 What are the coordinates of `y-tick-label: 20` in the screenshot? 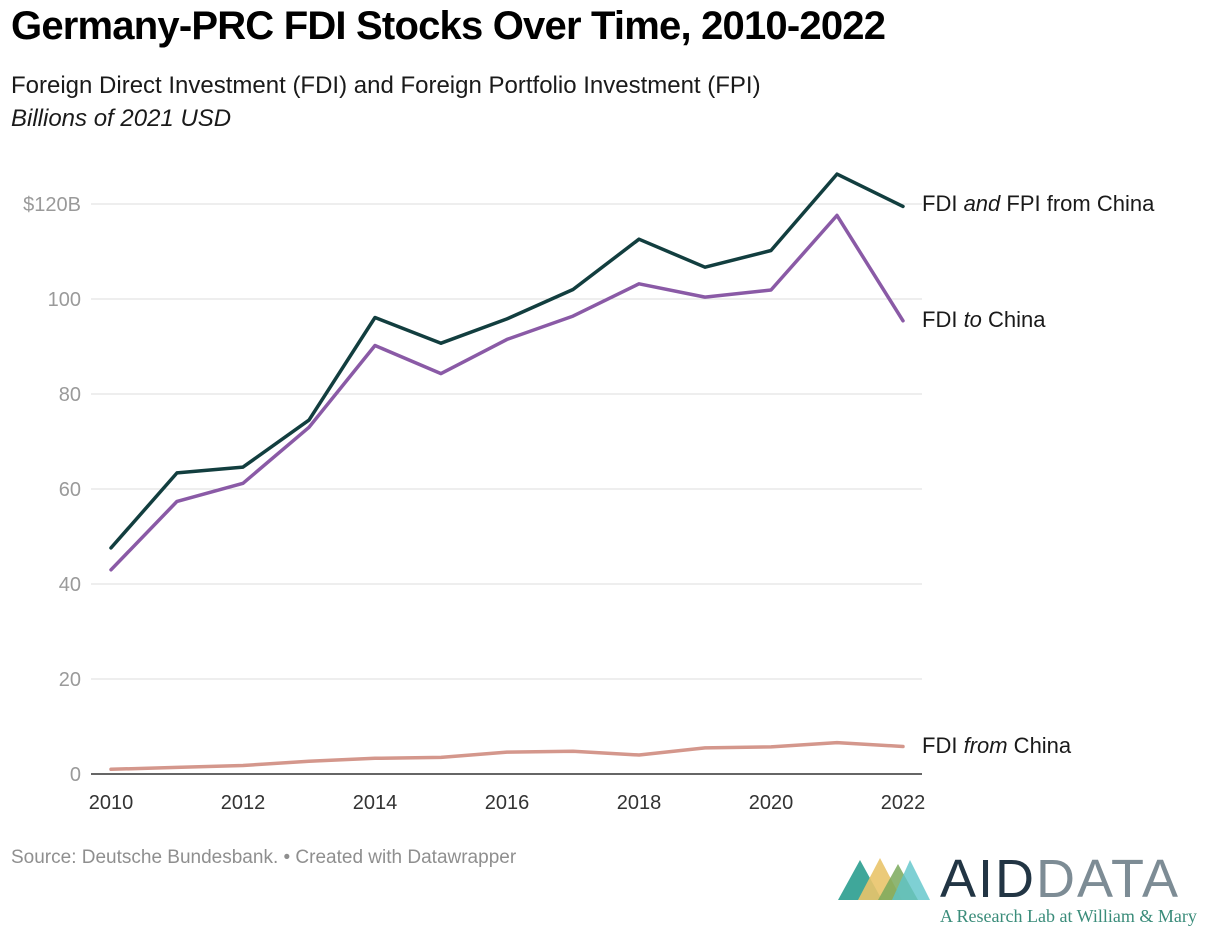 It's located at (70, 680).